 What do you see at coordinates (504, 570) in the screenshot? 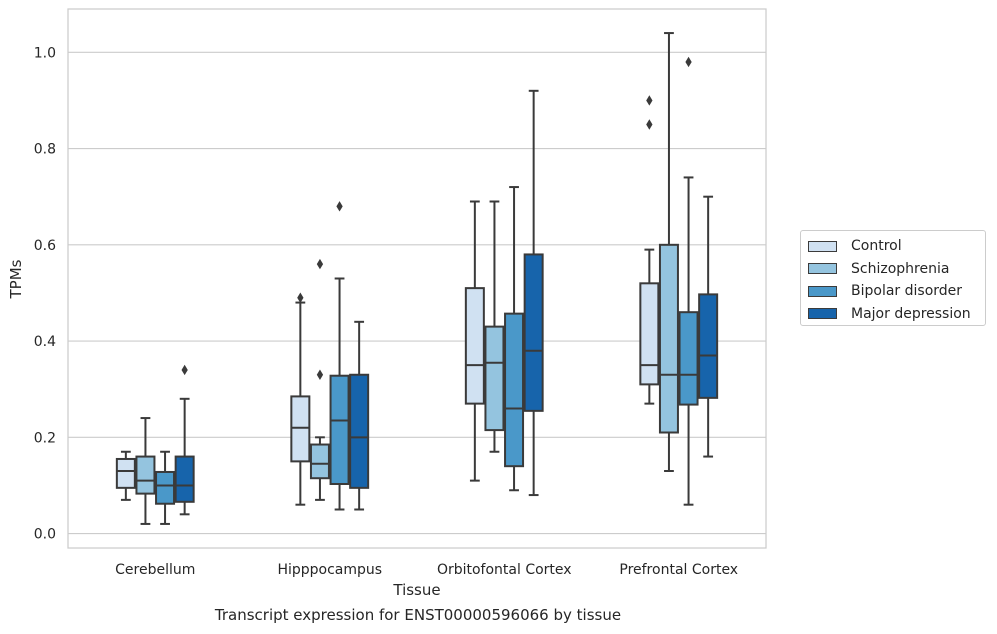
I see `x-tick-label: Orbitofontal Cortex` at bounding box center [504, 570].